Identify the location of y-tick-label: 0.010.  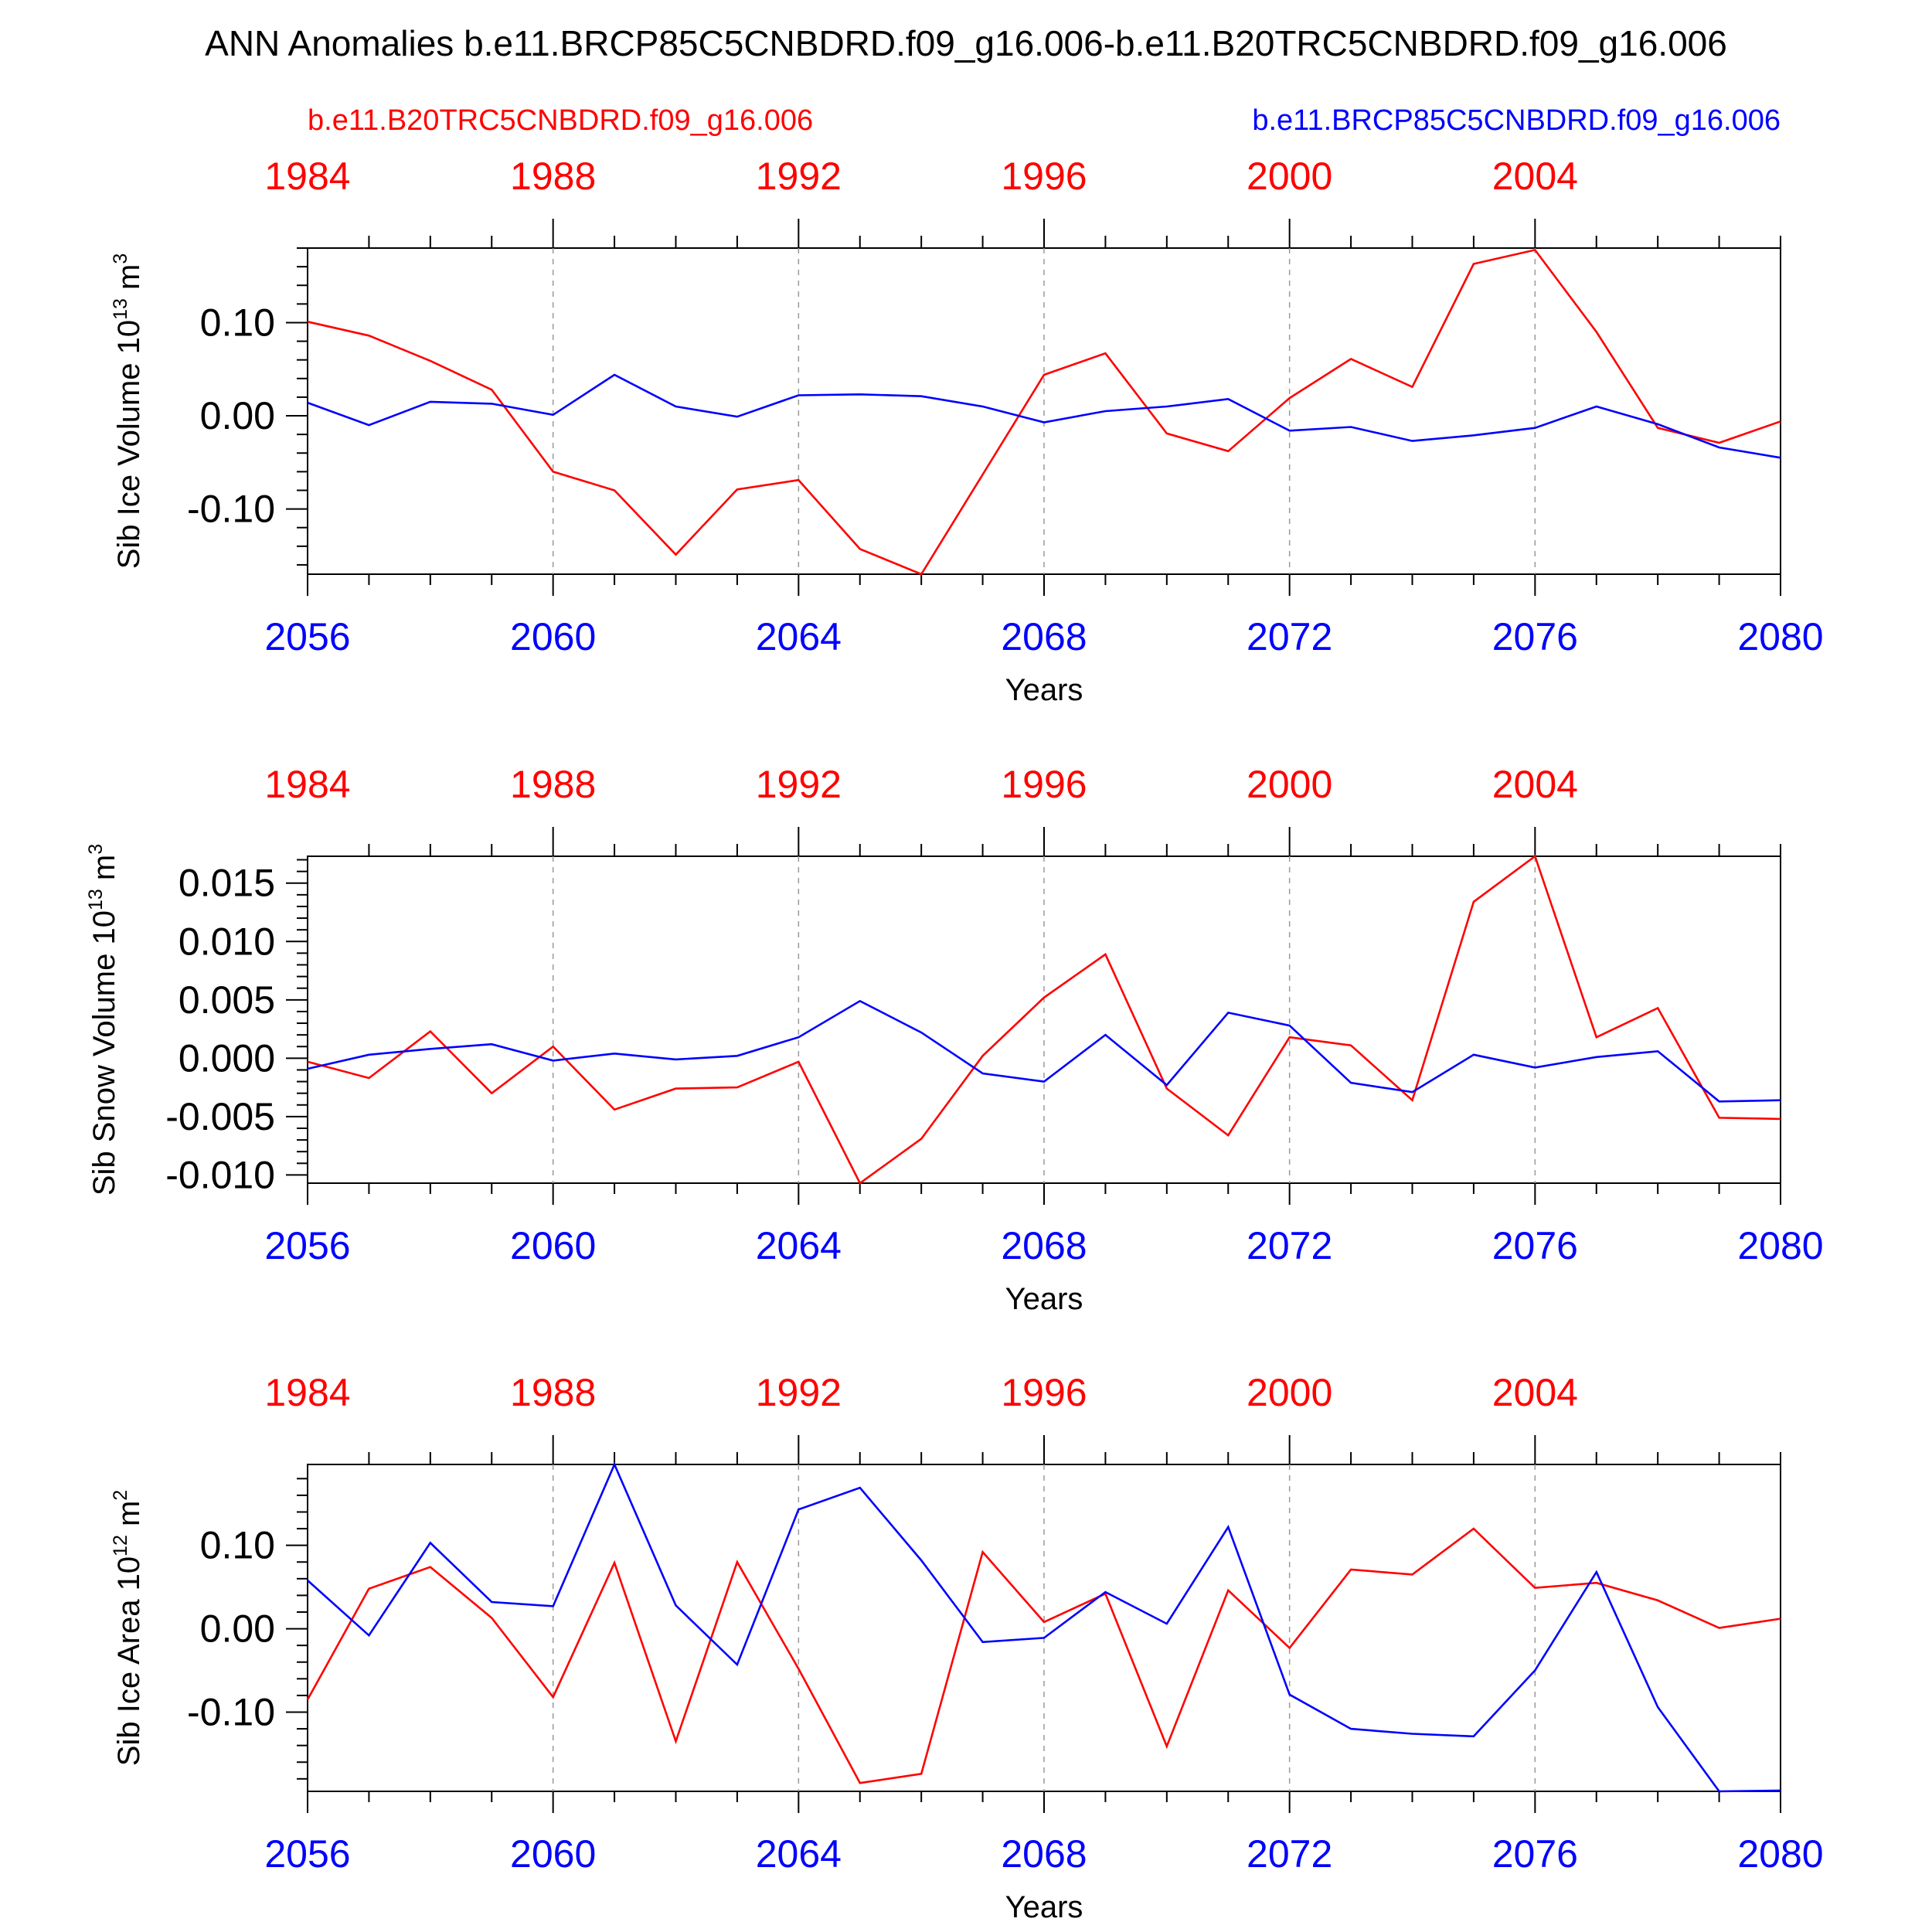
(227, 942).